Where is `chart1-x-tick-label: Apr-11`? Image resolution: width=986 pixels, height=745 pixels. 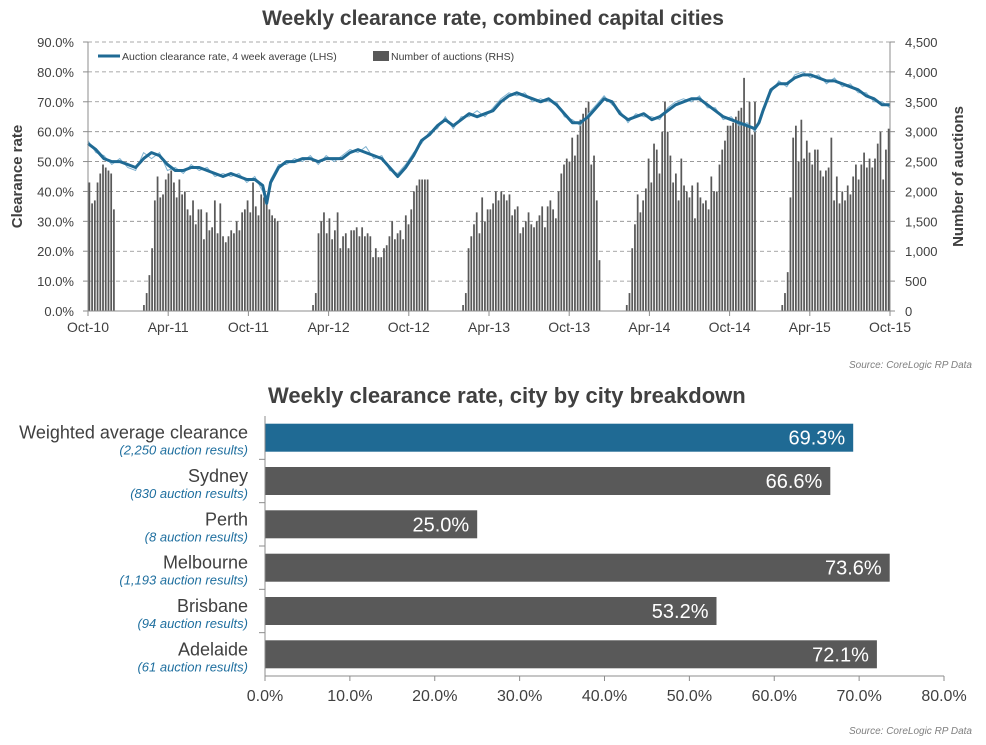 chart1-x-tick-label: Apr-11 is located at coordinates (168, 327).